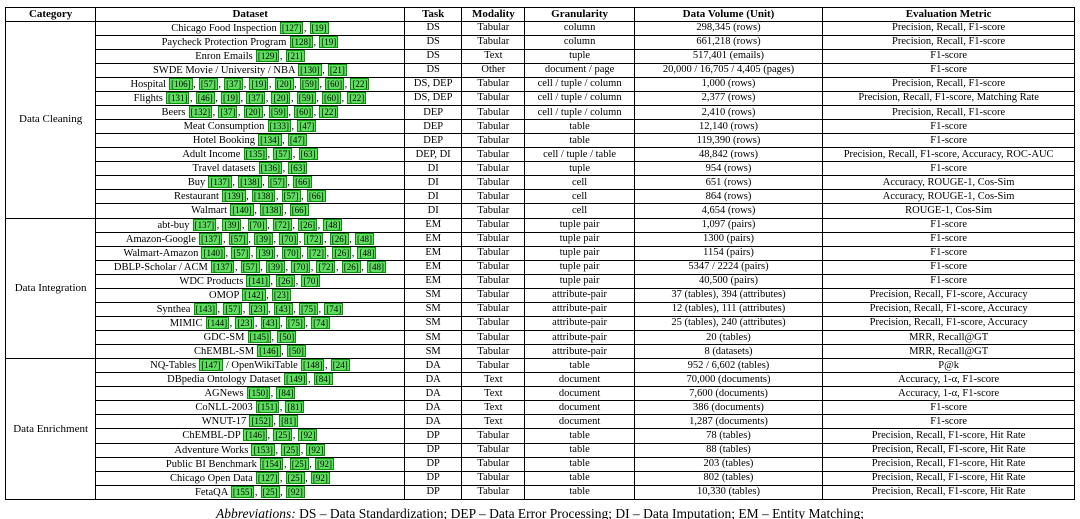  What do you see at coordinates (254, 295) in the screenshot?
I see `citation-link: [142]` at bounding box center [254, 295].